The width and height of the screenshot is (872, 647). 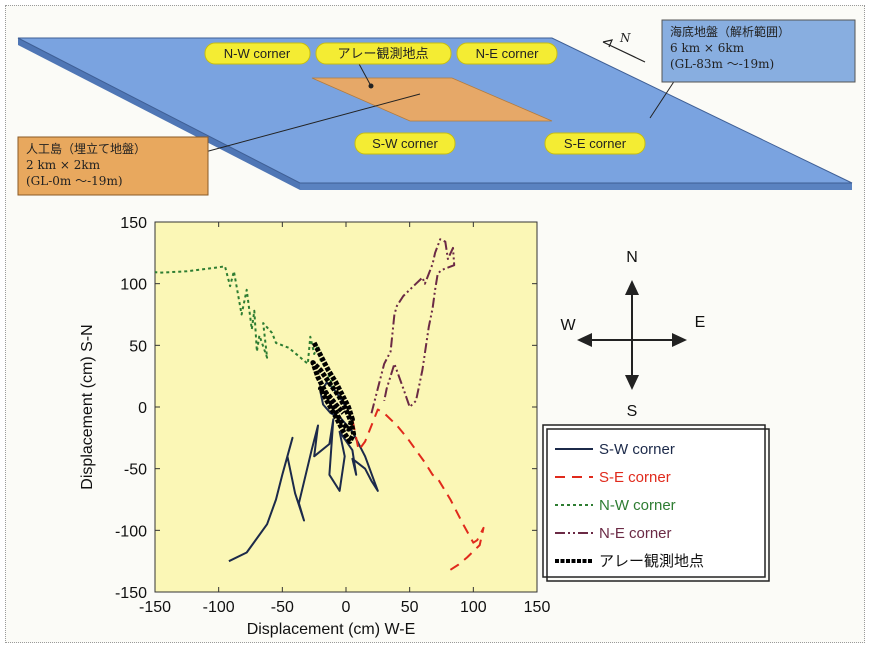 What do you see at coordinates (138, 346) in the screenshot?
I see `y-tick-label: 50` at bounding box center [138, 346].